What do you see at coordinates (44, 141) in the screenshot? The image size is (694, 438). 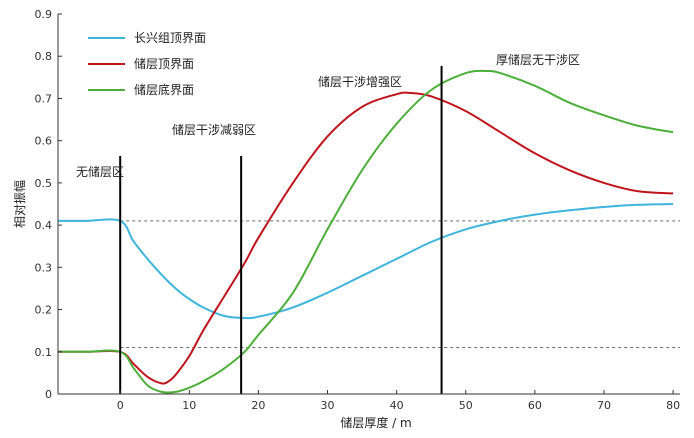 I see `y-tick-label-6: 0.6` at bounding box center [44, 141].